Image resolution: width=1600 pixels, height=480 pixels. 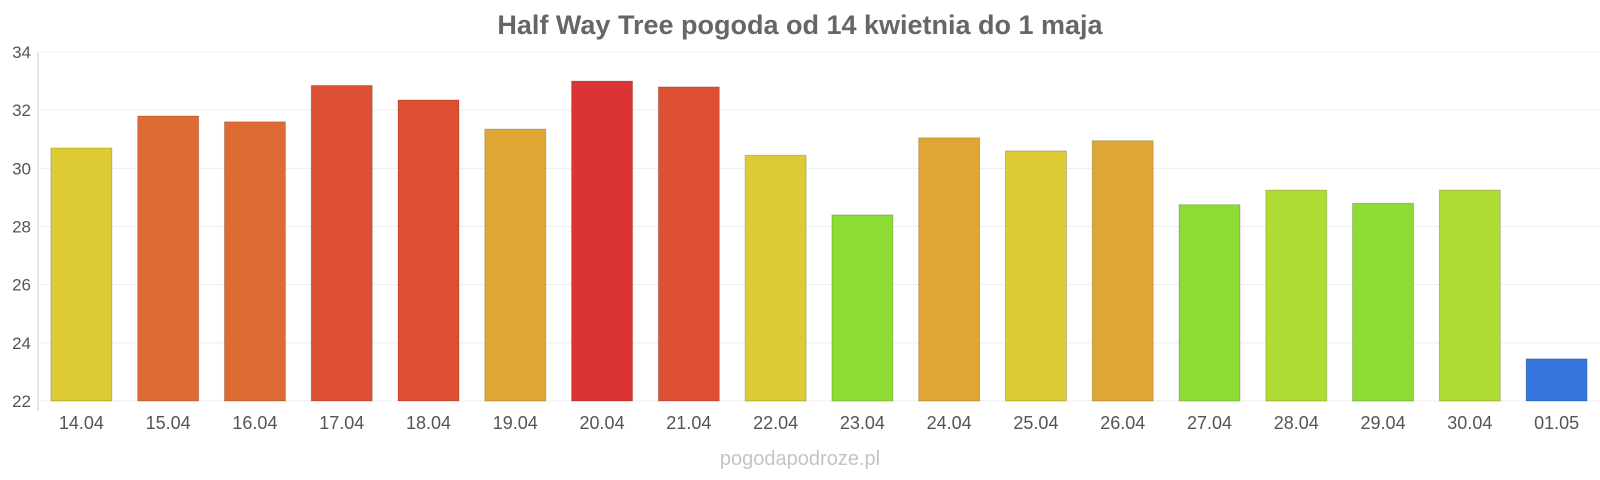 I want to click on x-tick-label: 22.04, so click(x=775, y=423).